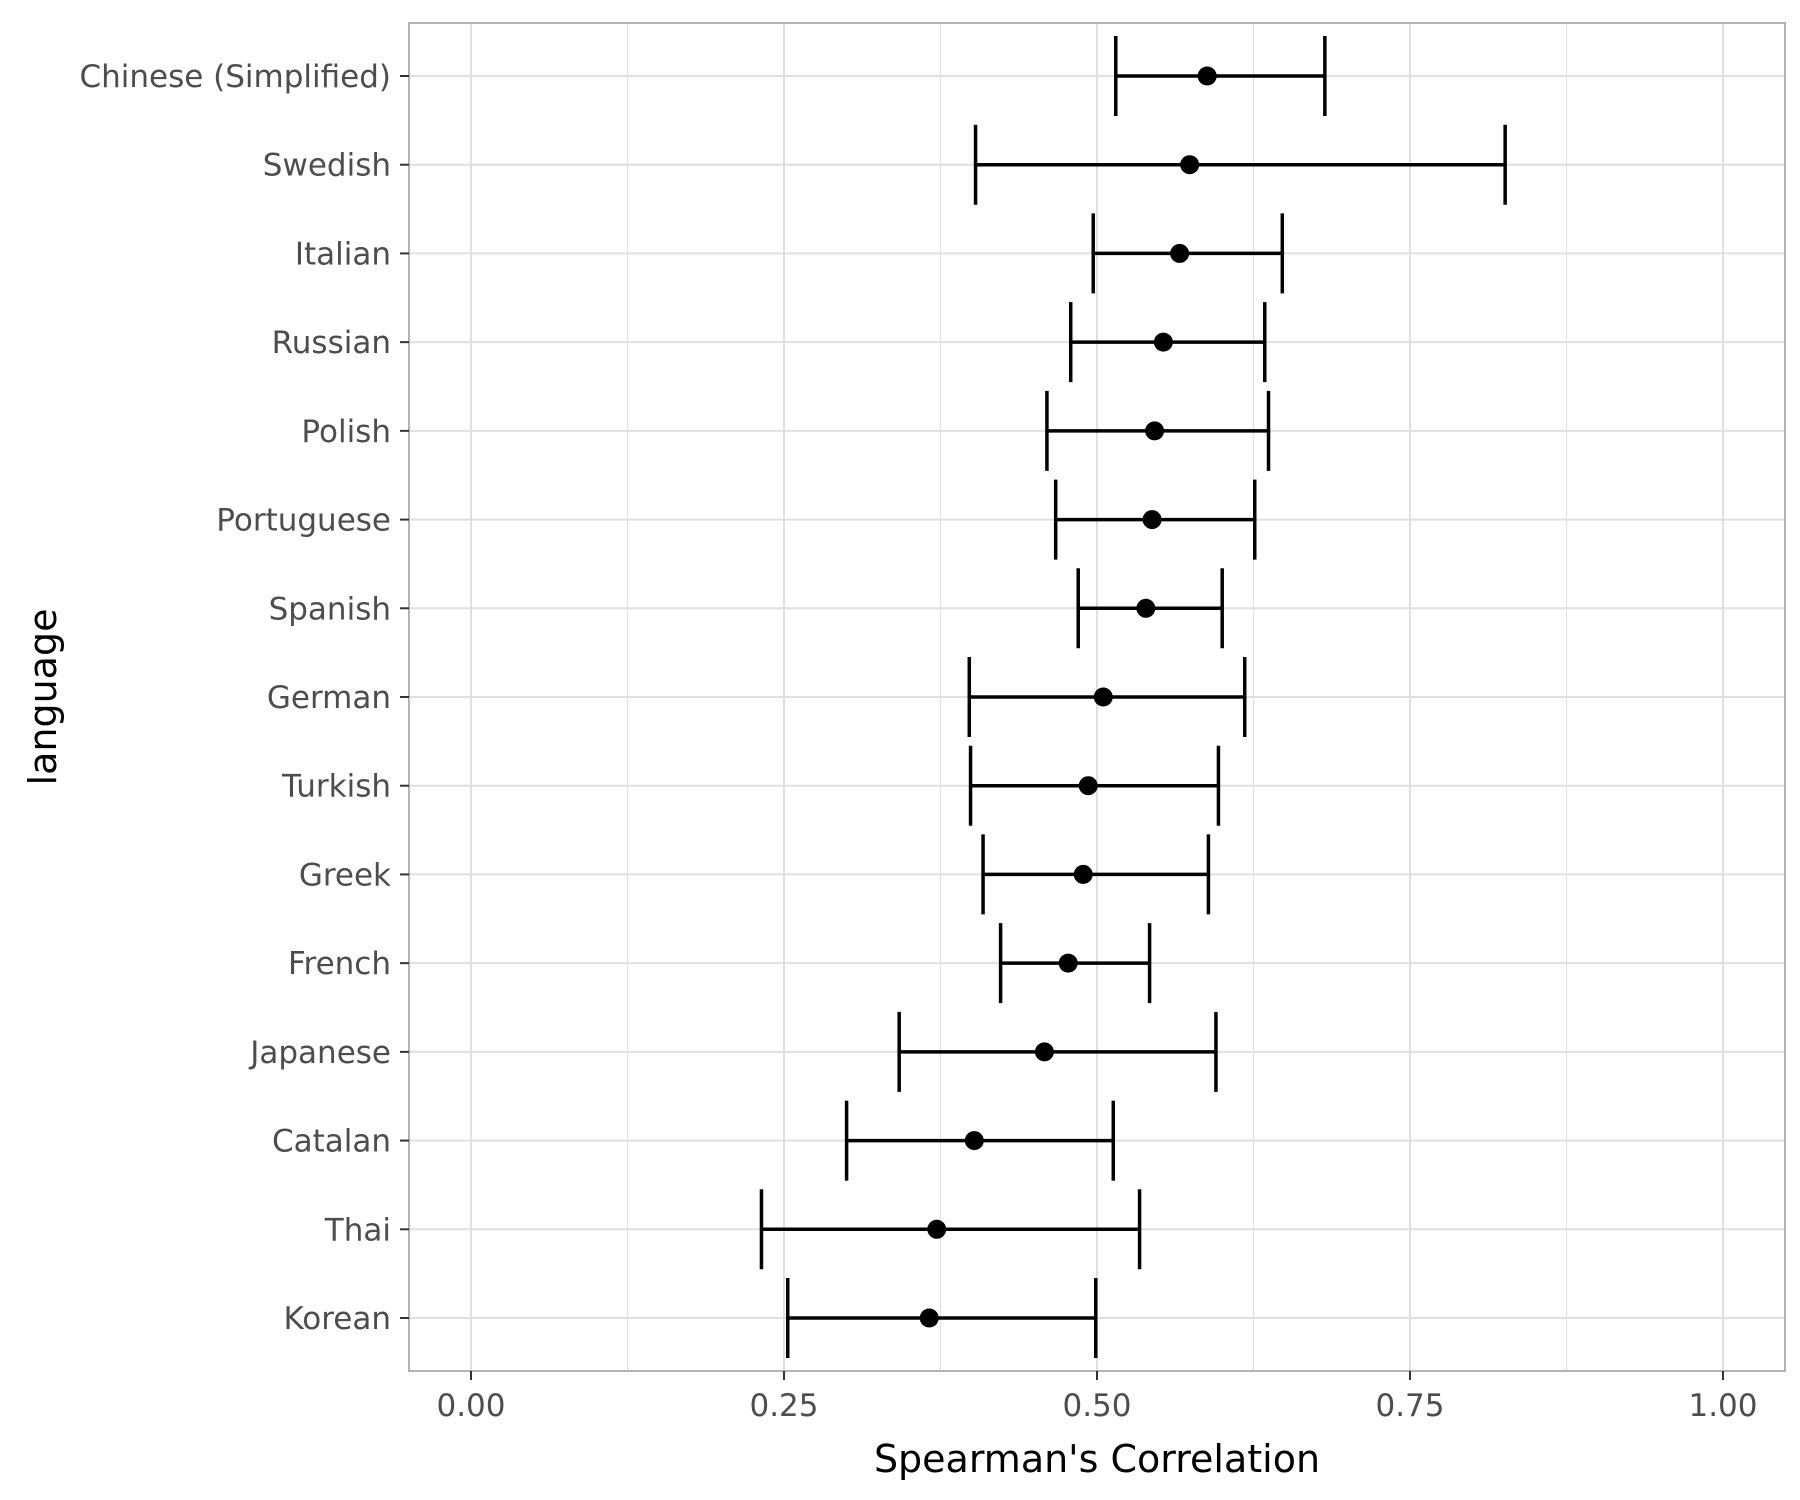  I want to click on x-axis-title: Spearman's Correlation, so click(1097, 1459).